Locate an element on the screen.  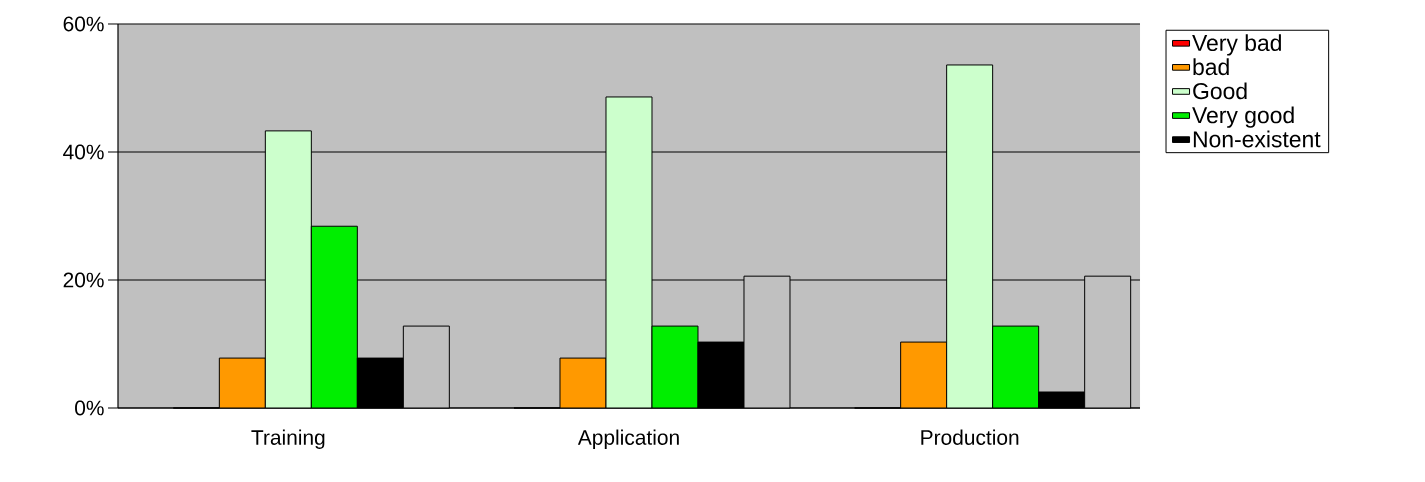
y-tick-label: 0% is located at coordinates (89, 408).